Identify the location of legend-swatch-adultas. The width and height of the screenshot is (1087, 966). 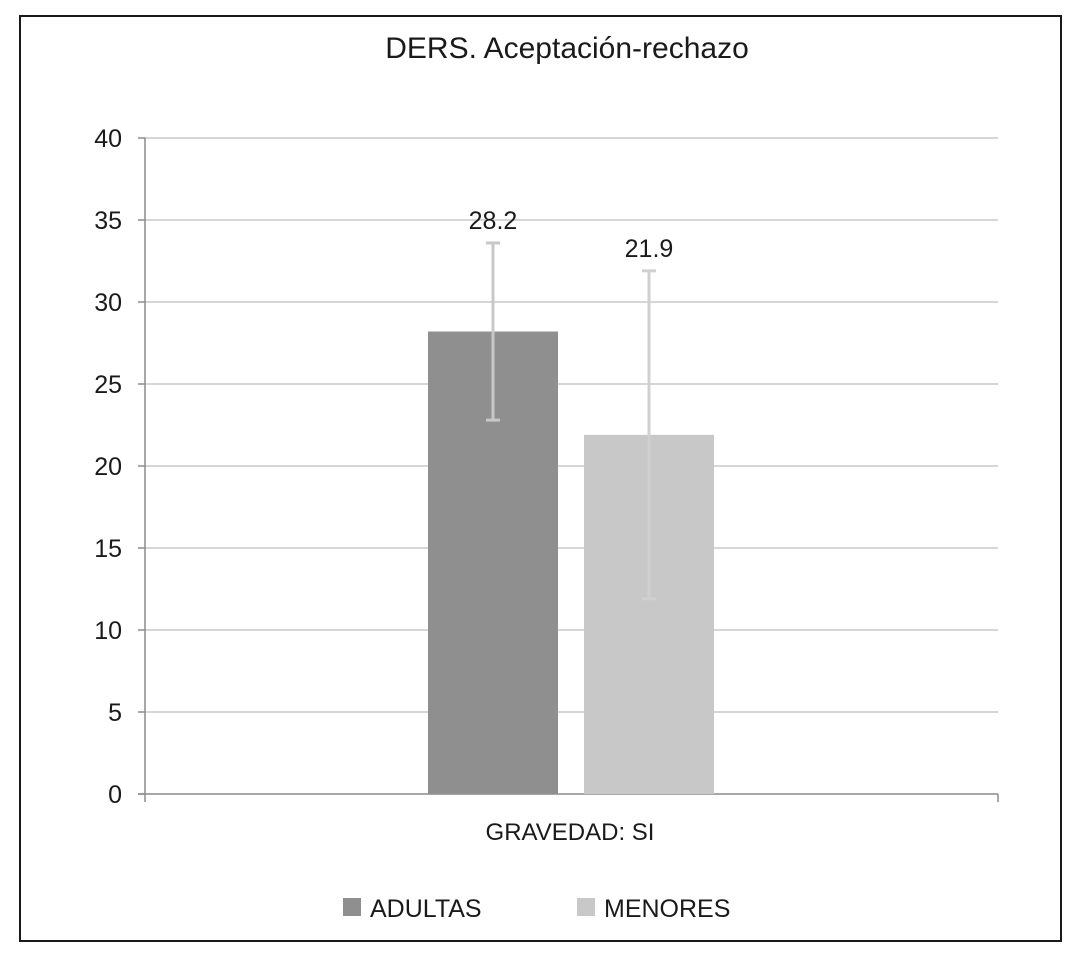
(352, 907).